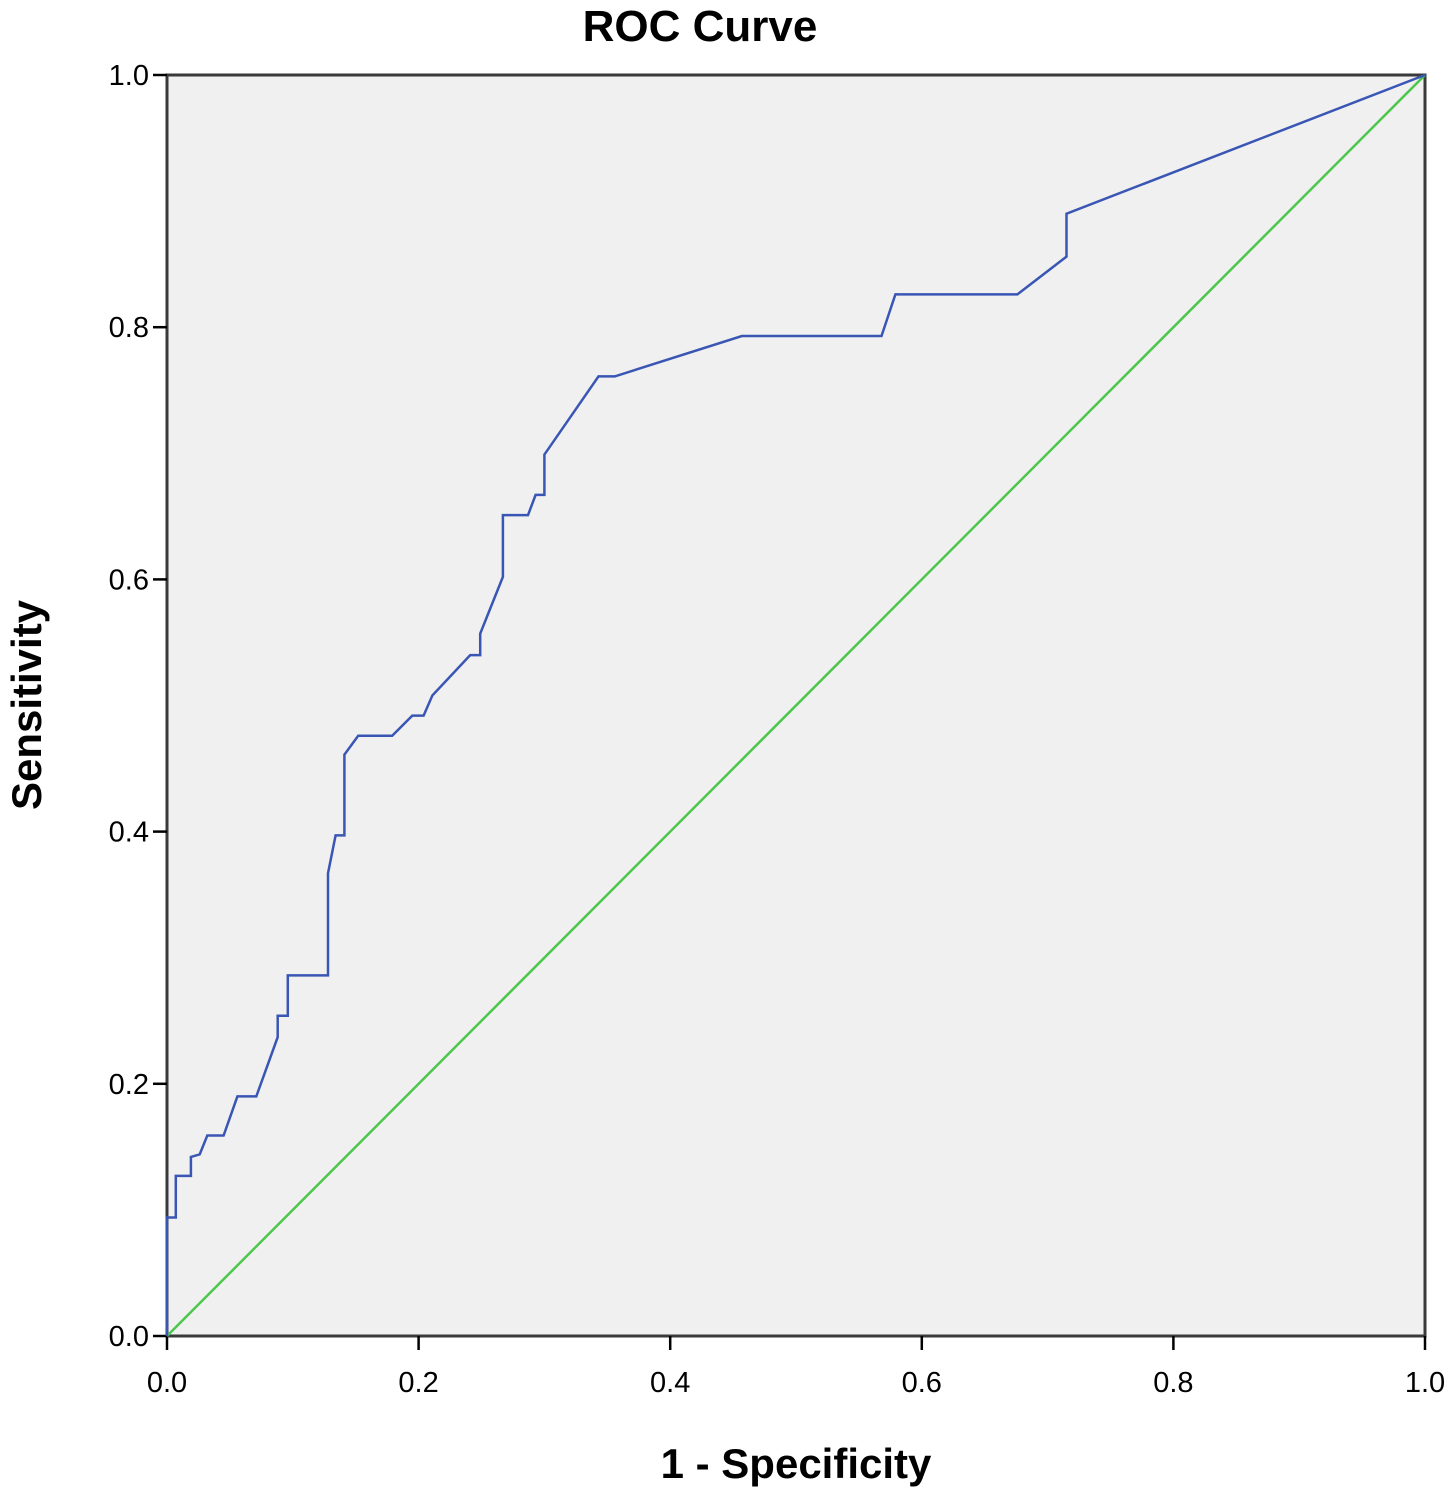  I want to click on x-axis-label: 1 - Specificity, so click(796, 1463).